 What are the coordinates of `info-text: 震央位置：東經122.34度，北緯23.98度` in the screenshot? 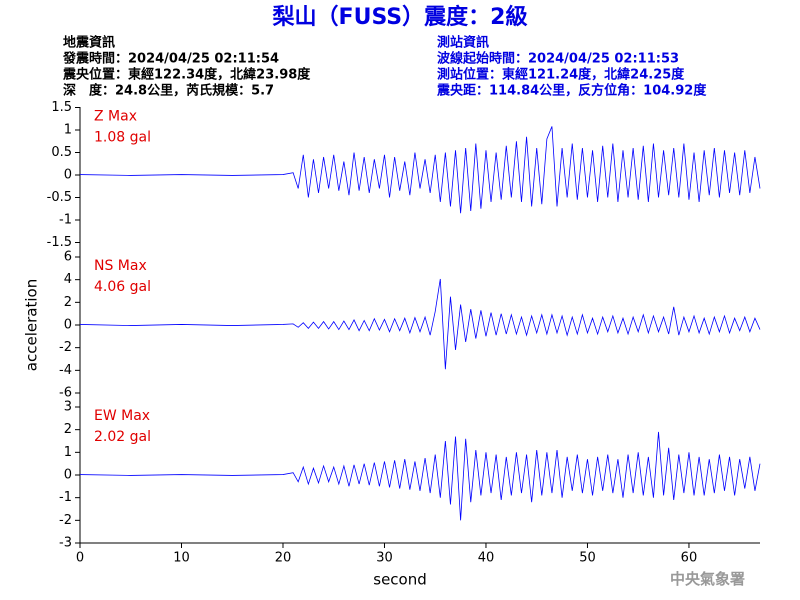 It's located at (186, 75).